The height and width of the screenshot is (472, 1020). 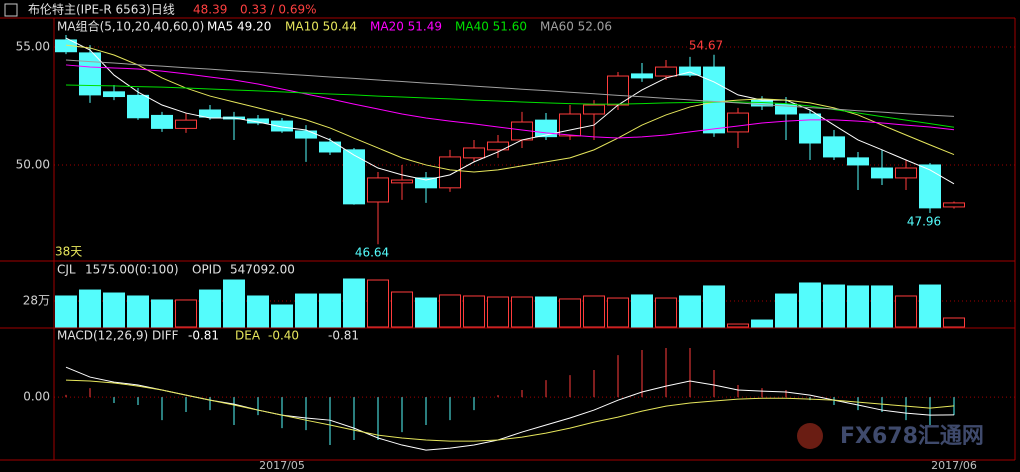 What do you see at coordinates (278, 10) in the screenshot?
I see `price-change: 0.33 / 0.69%` at bounding box center [278, 10].